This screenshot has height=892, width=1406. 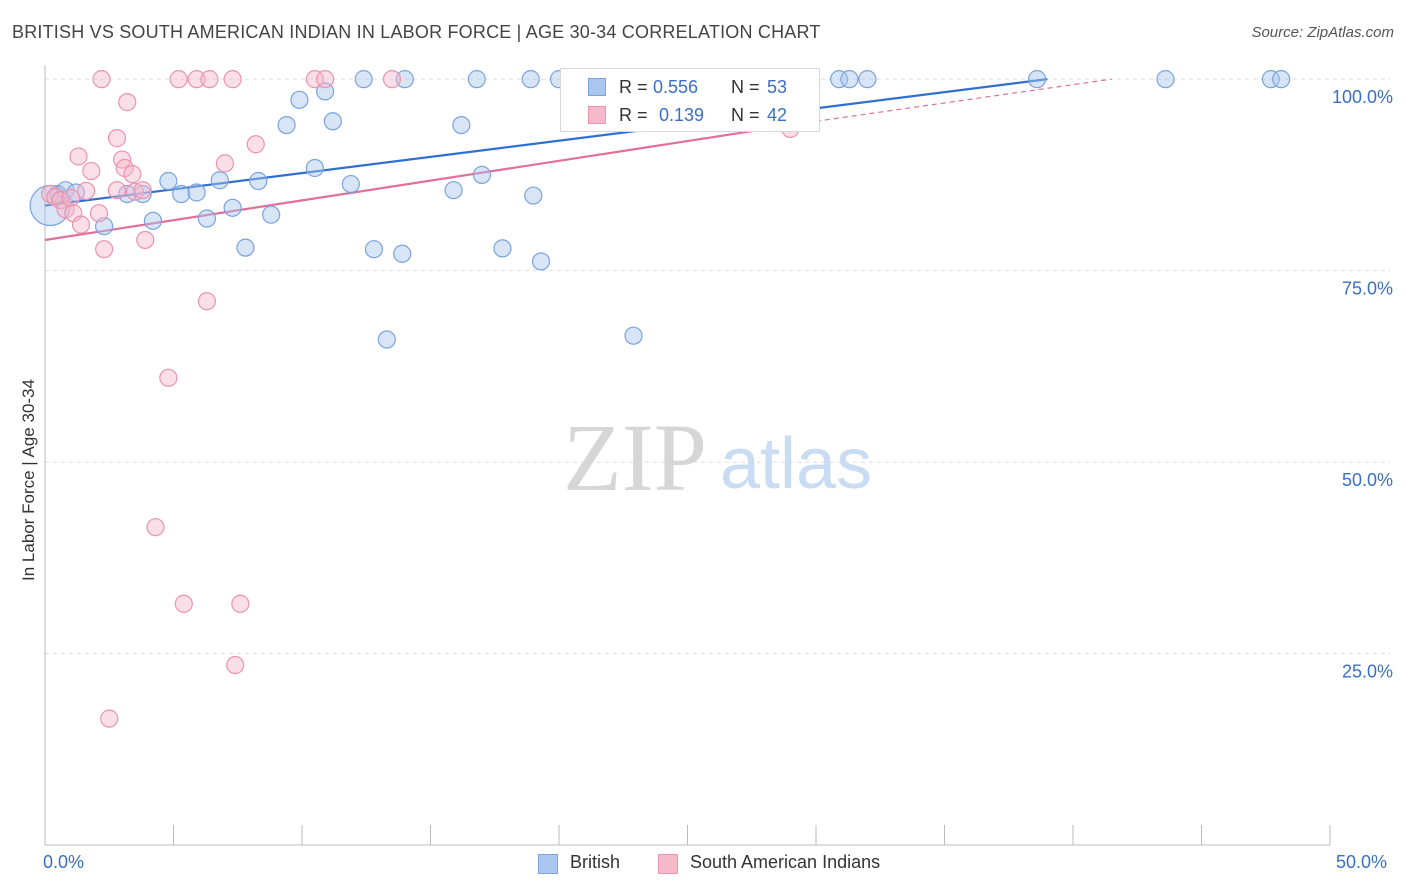 I want to click on y-axis-label: In Labor Force | Age 30-34, so click(x=28, y=480).